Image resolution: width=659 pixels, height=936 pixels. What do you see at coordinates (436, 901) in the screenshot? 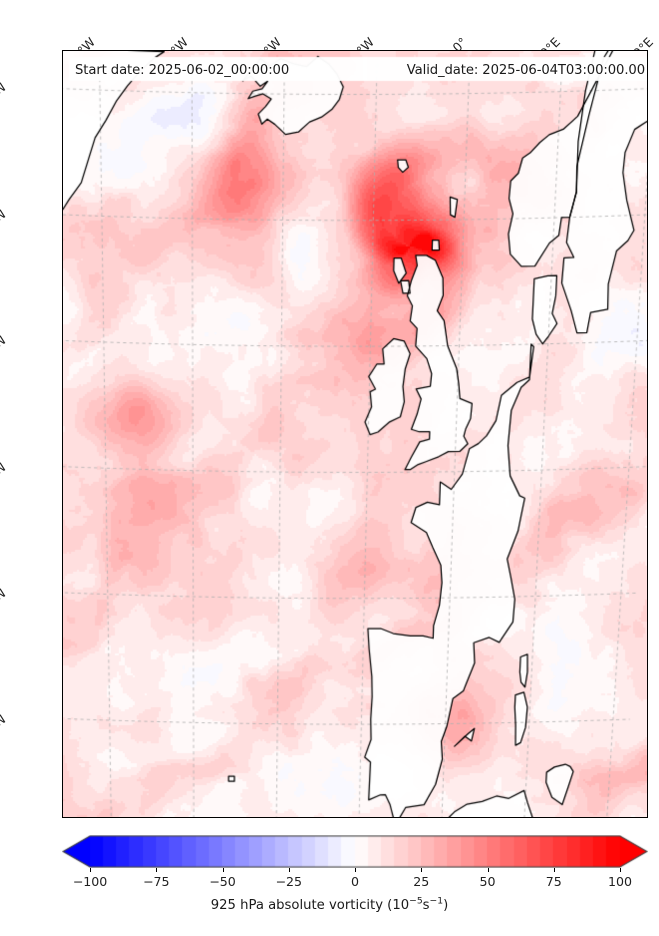
I see `cbar-label-exponent-2: −1` at bounding box center [436, 901].